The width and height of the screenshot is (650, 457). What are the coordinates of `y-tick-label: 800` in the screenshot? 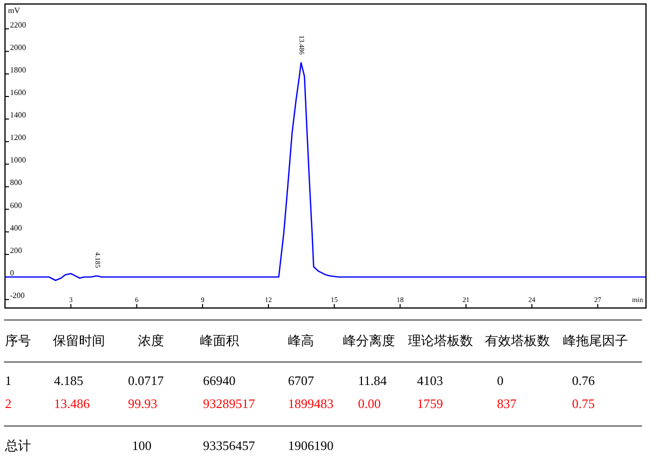 It's located at (16, 183).